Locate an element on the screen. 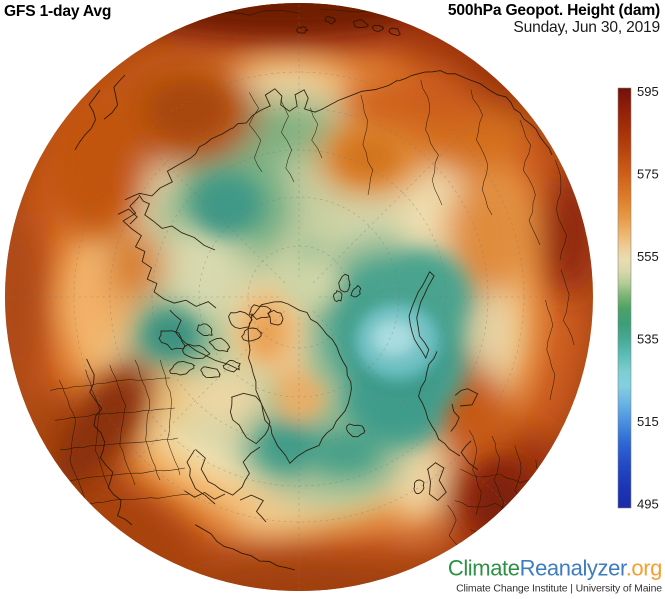  svg-text: ClimateReanalyzer.org is located at coordinates (555, 568).